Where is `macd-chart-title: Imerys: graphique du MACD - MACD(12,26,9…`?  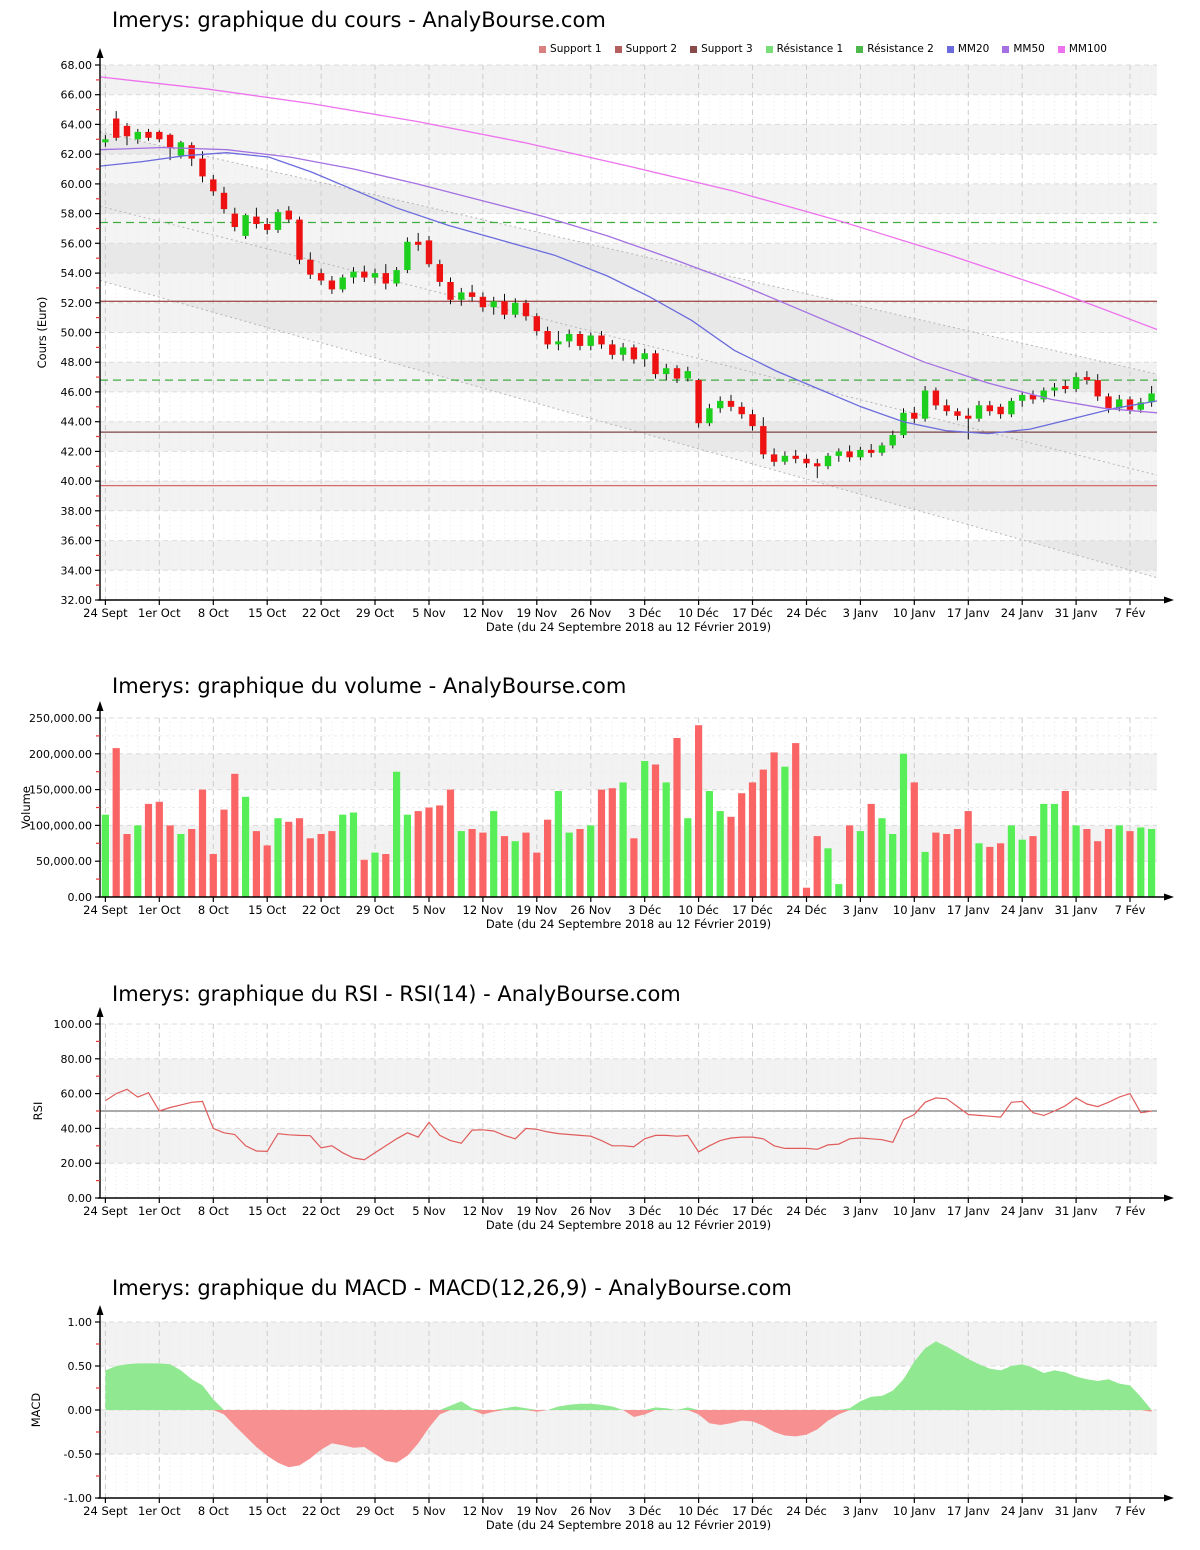 macd-chart-title: Imerys: graphique du MACD - MACD(12,26,9… is located at coordinates (452, 1288).